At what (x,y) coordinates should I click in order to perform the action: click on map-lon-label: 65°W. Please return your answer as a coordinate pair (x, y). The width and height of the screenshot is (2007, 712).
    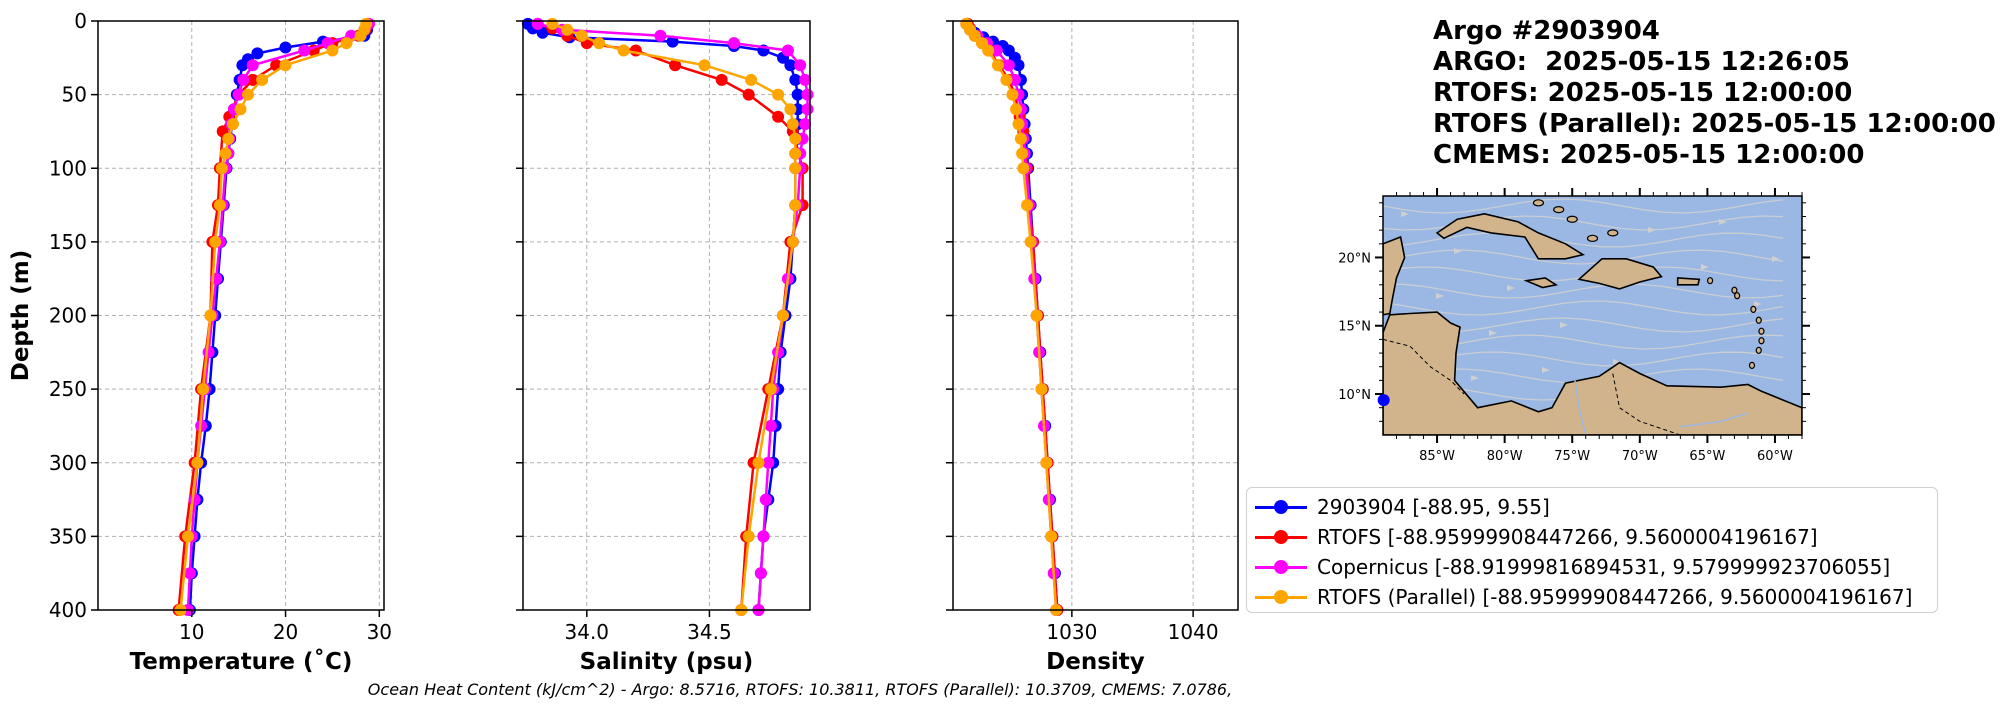
    Looking at the image, I should click on (1707, 456).